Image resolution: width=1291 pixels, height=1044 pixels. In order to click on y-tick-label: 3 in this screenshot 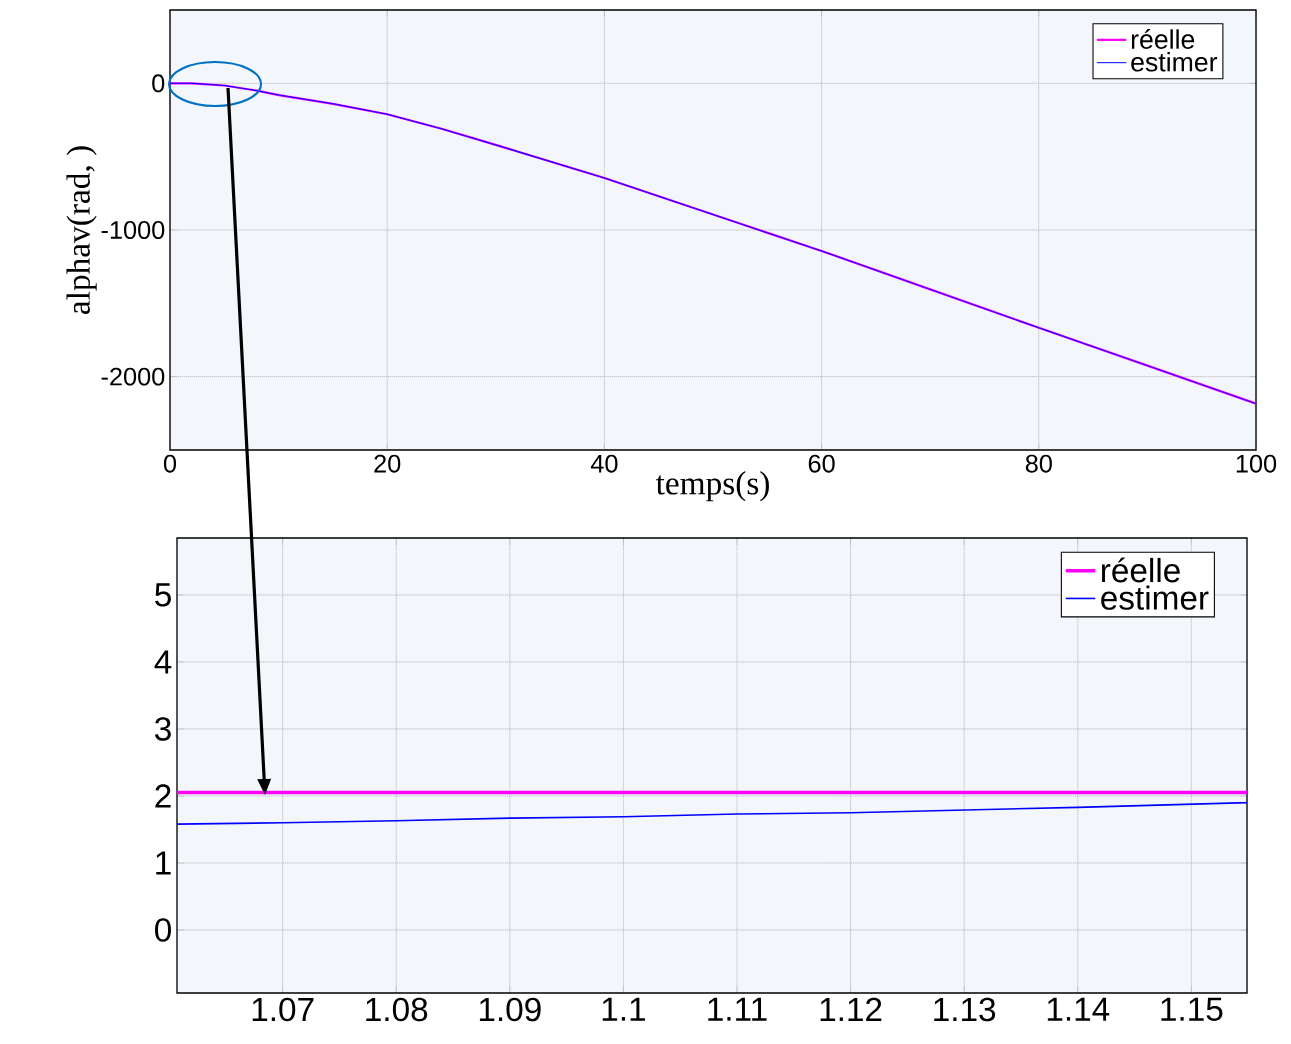, I will do `click(163, 729)`.